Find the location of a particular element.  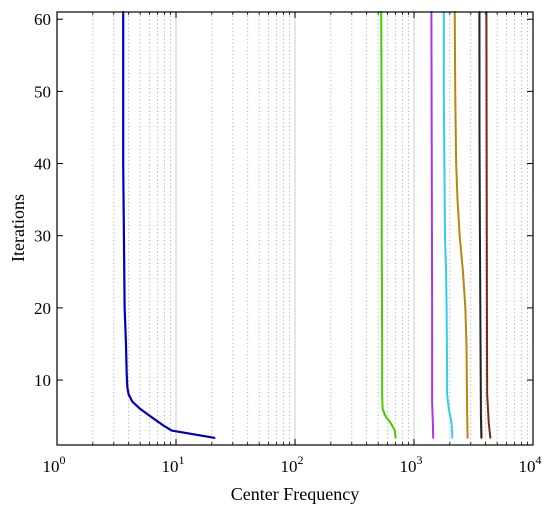

y-tick-labels: 10 20 30 40 50 60 is located at coordinates (42, 200).